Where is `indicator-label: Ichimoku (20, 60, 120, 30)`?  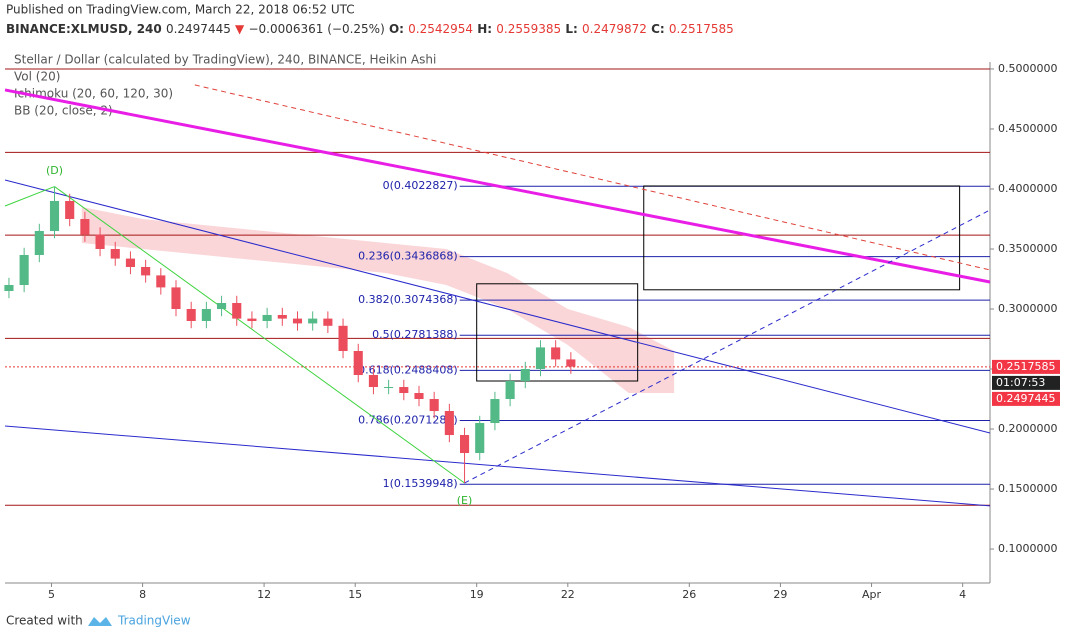
indicator-label: Ichimoku (20, 60, 120, 30) is located at coordinates (93, 94).